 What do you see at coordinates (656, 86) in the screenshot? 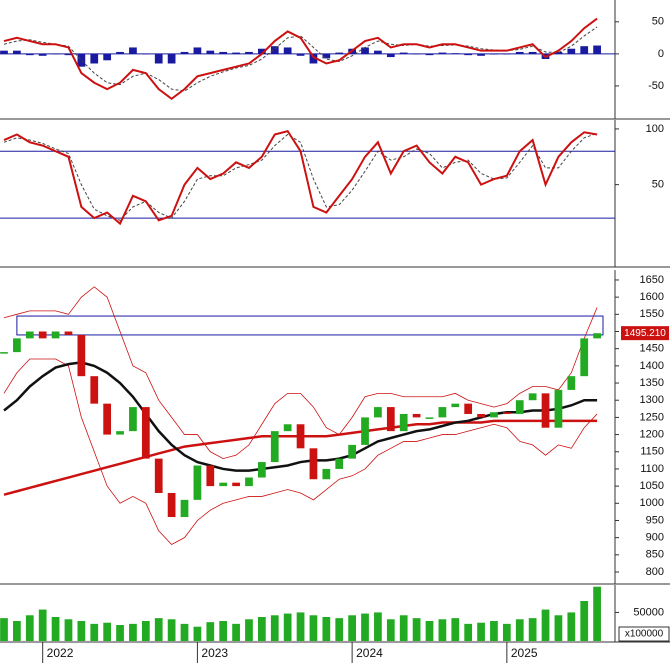
I see `y-tick-label: -50` at bounding box center [656, 86].